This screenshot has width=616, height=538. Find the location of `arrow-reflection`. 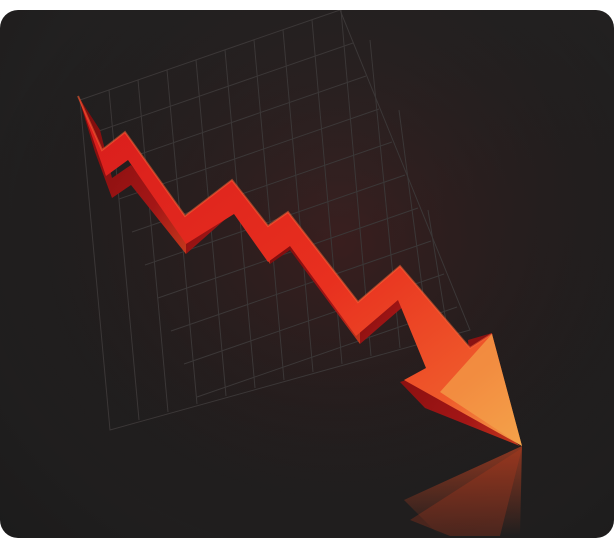

arrow-reflection is located at coordinates (463, 491).